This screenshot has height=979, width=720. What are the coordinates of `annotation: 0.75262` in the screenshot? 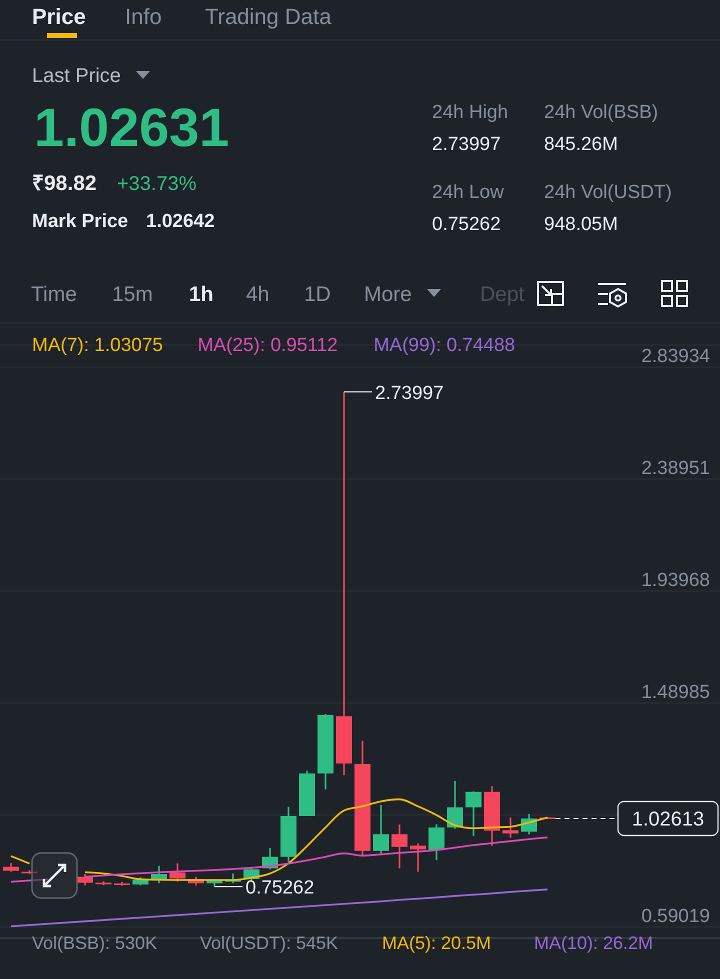 It's located at (280, 888).